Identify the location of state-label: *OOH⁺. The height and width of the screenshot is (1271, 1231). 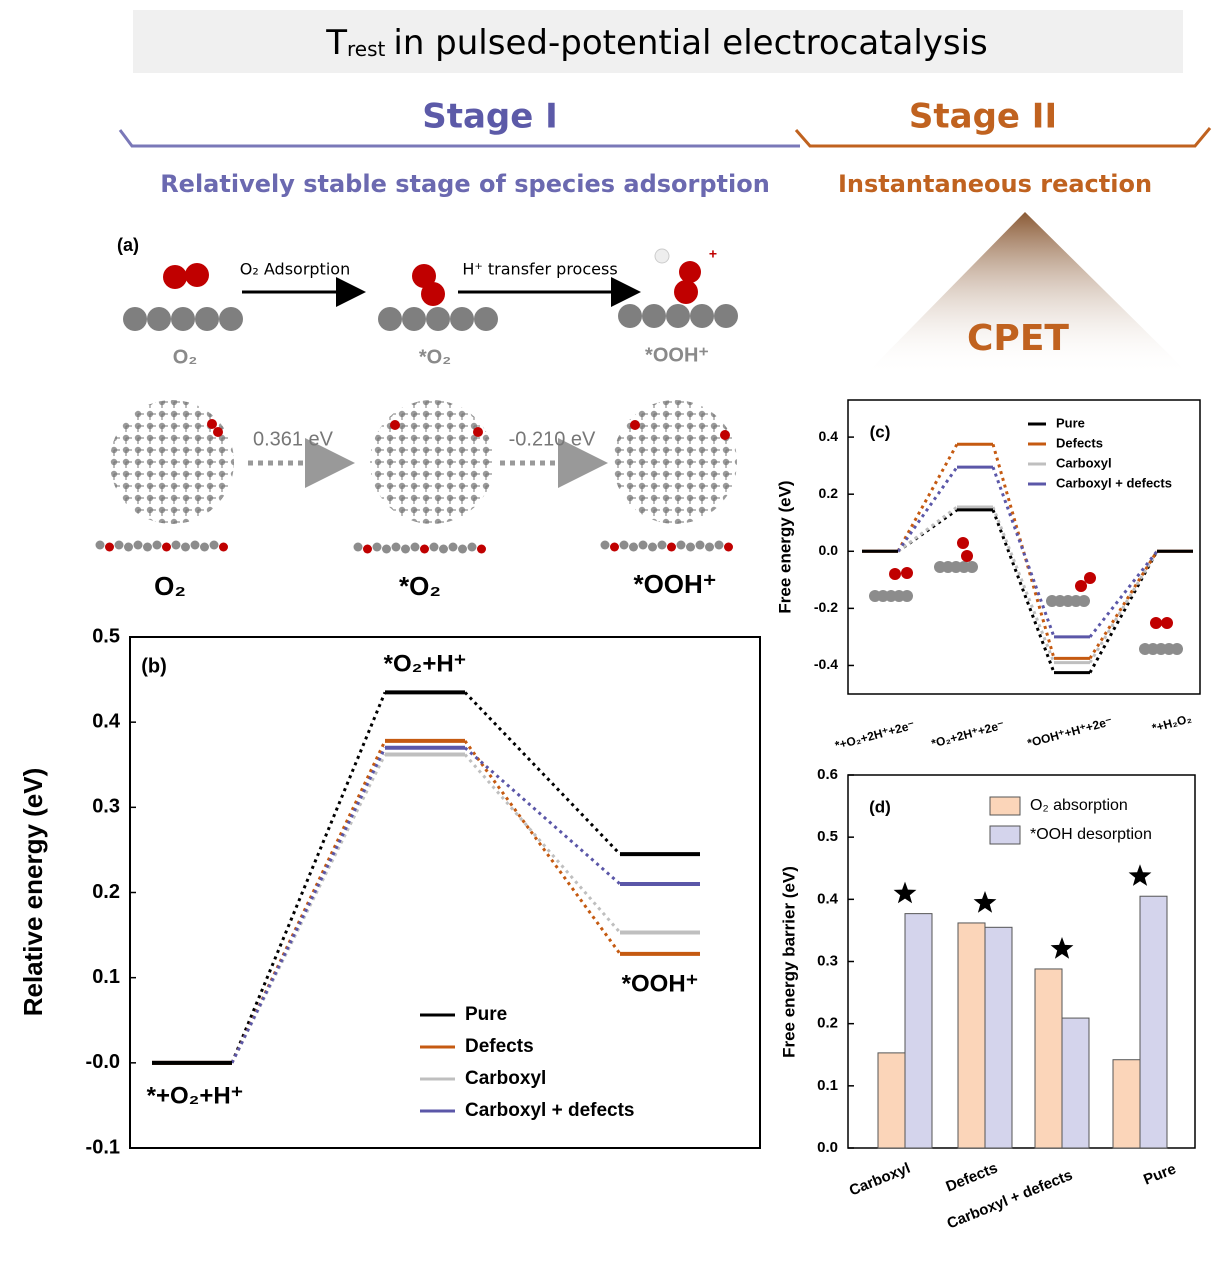
(677, 355).